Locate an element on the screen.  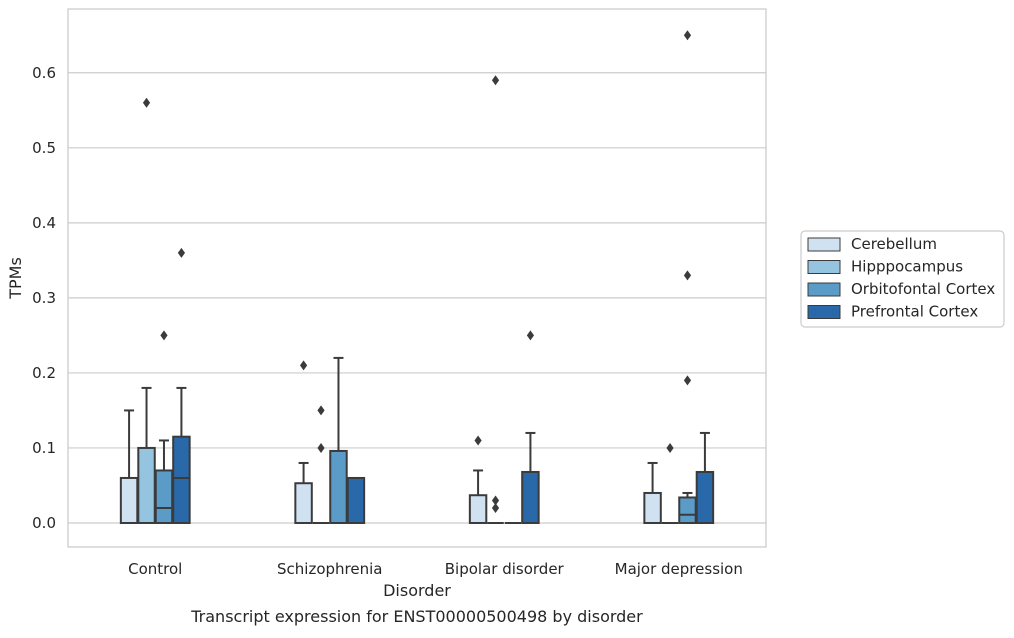
y-tick-label: 0.3 is located at coordinates (44, 298).